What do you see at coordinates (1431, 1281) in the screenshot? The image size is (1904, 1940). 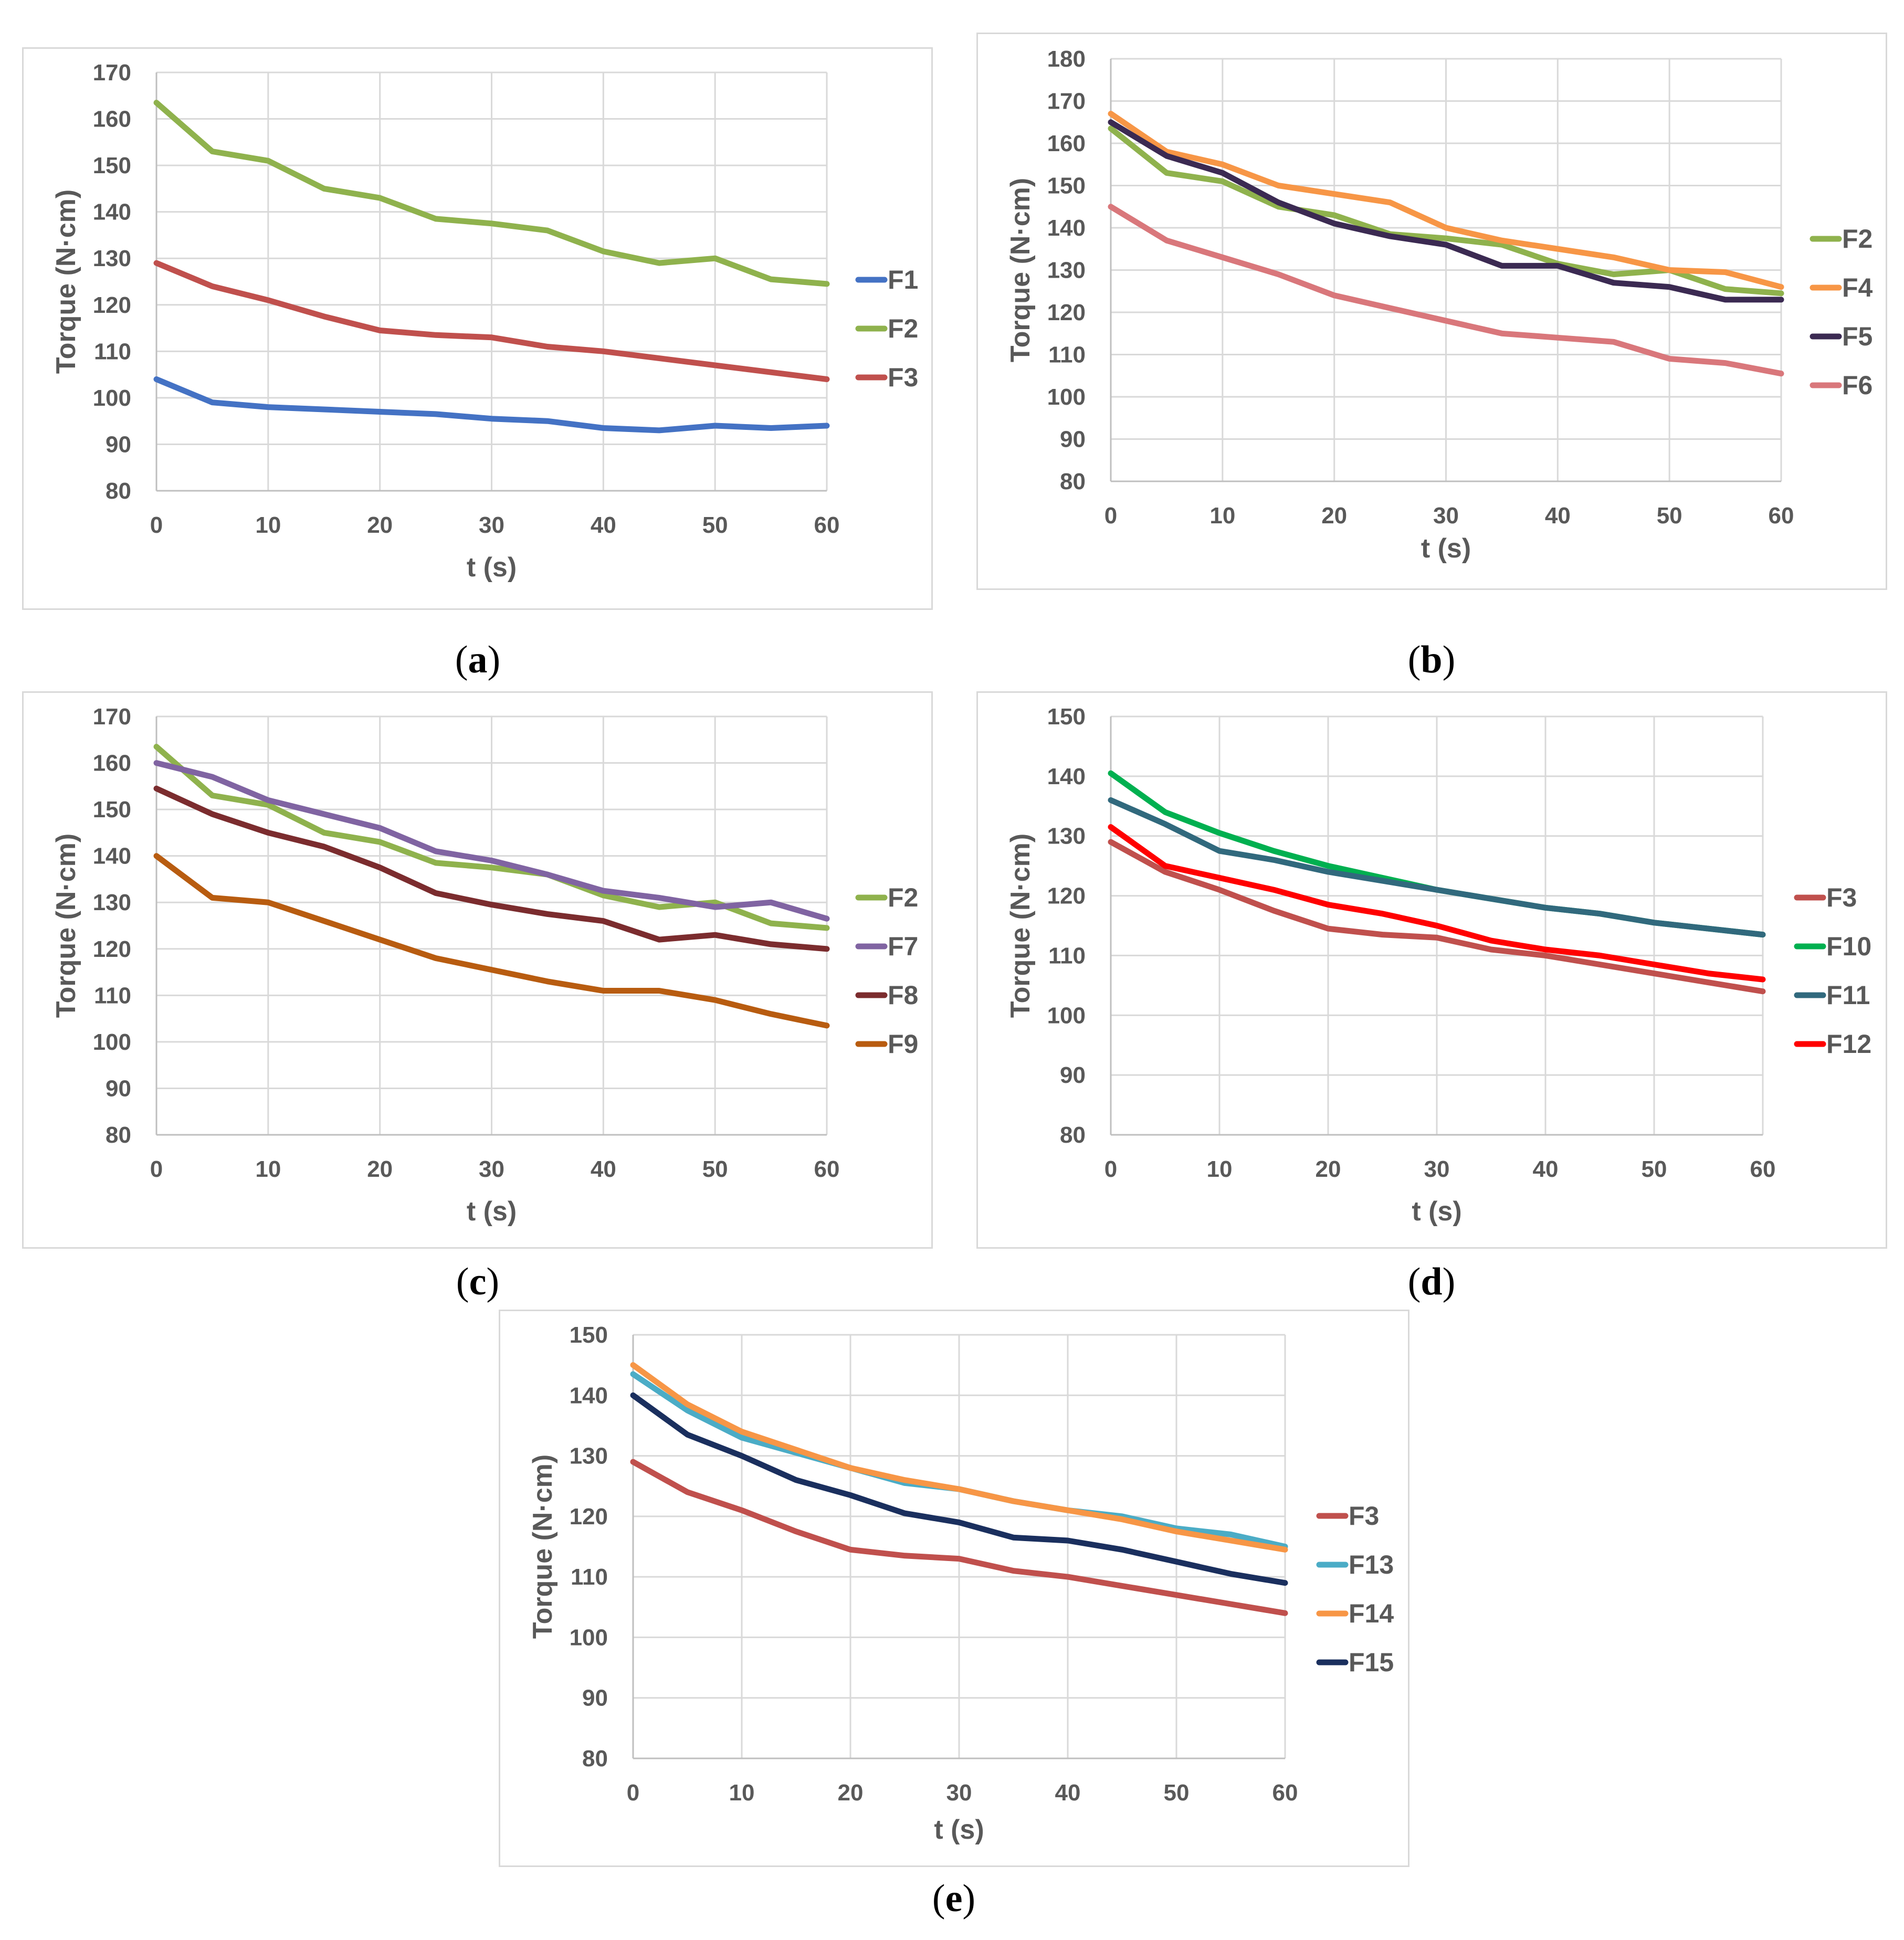 I see `caption-d: (d)` at bounding box center [1431, 1281].